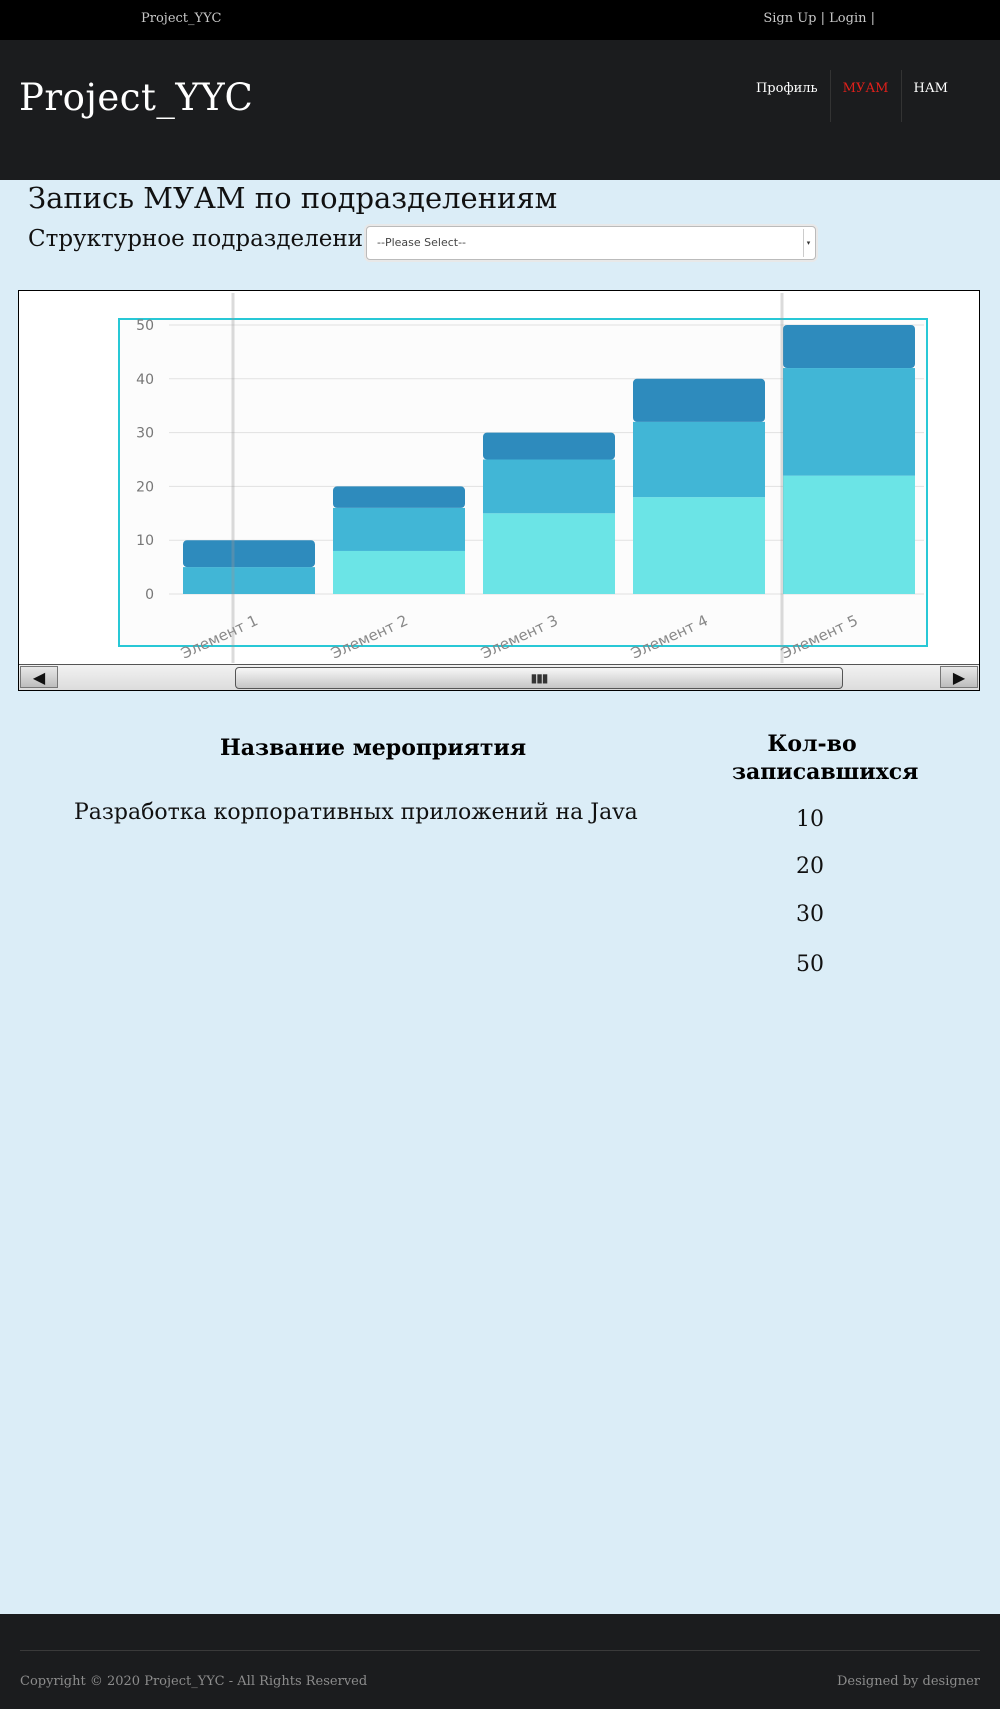  I want to click on column-header-name: Название мероприятия, so click(373, 748).